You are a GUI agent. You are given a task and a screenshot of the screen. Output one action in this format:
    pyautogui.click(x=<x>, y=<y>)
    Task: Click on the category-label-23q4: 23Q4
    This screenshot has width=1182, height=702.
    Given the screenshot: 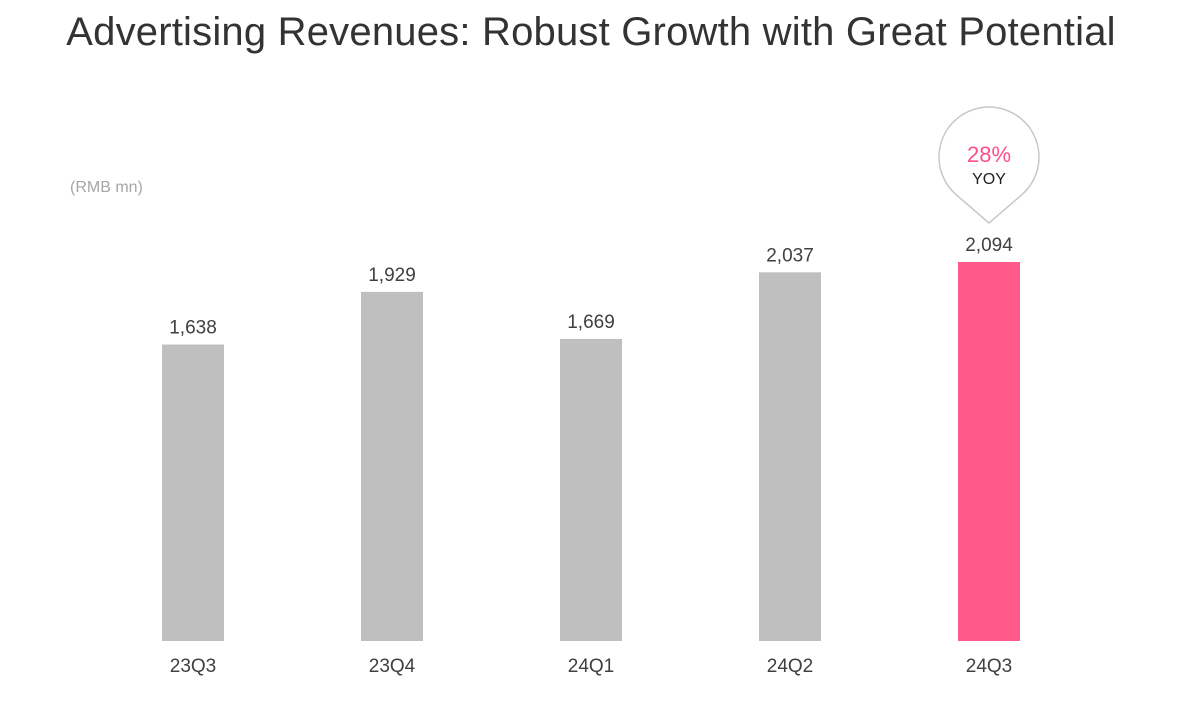 What is the action you would take?
    pyautogui.click(x=392, y=666)
    